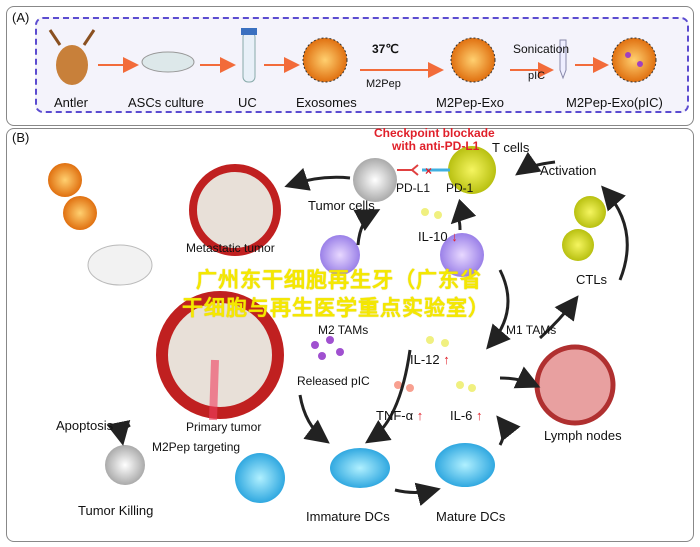  Describe the element at coordinates (235, 210) in the screenshot. I see `tumor-vessel-icon` at that location.